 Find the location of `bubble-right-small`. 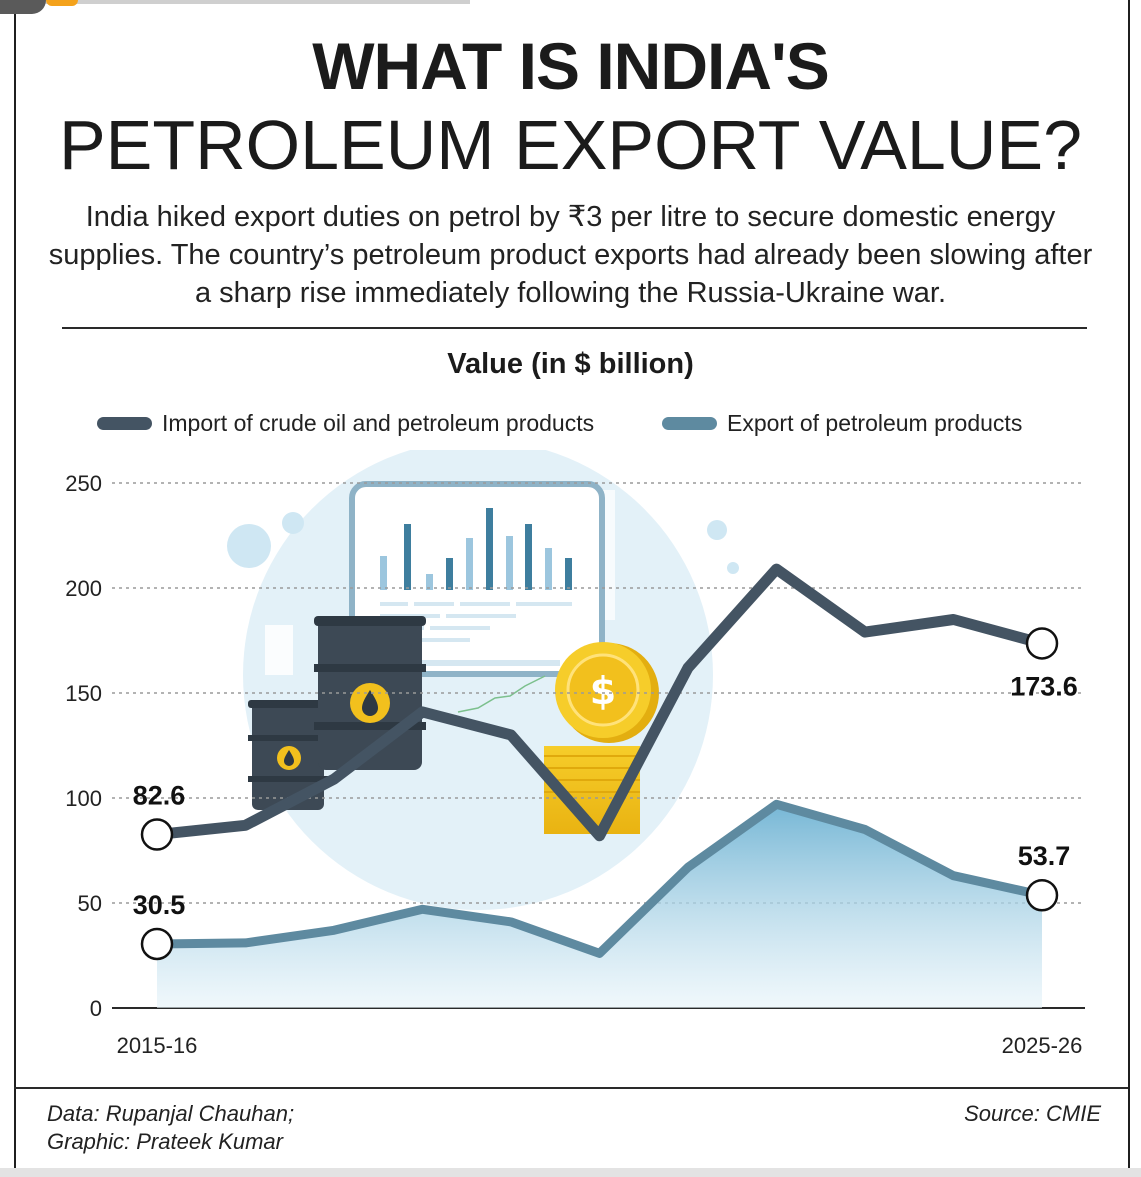

bubble-right-small is located at coordinates (733, 568).